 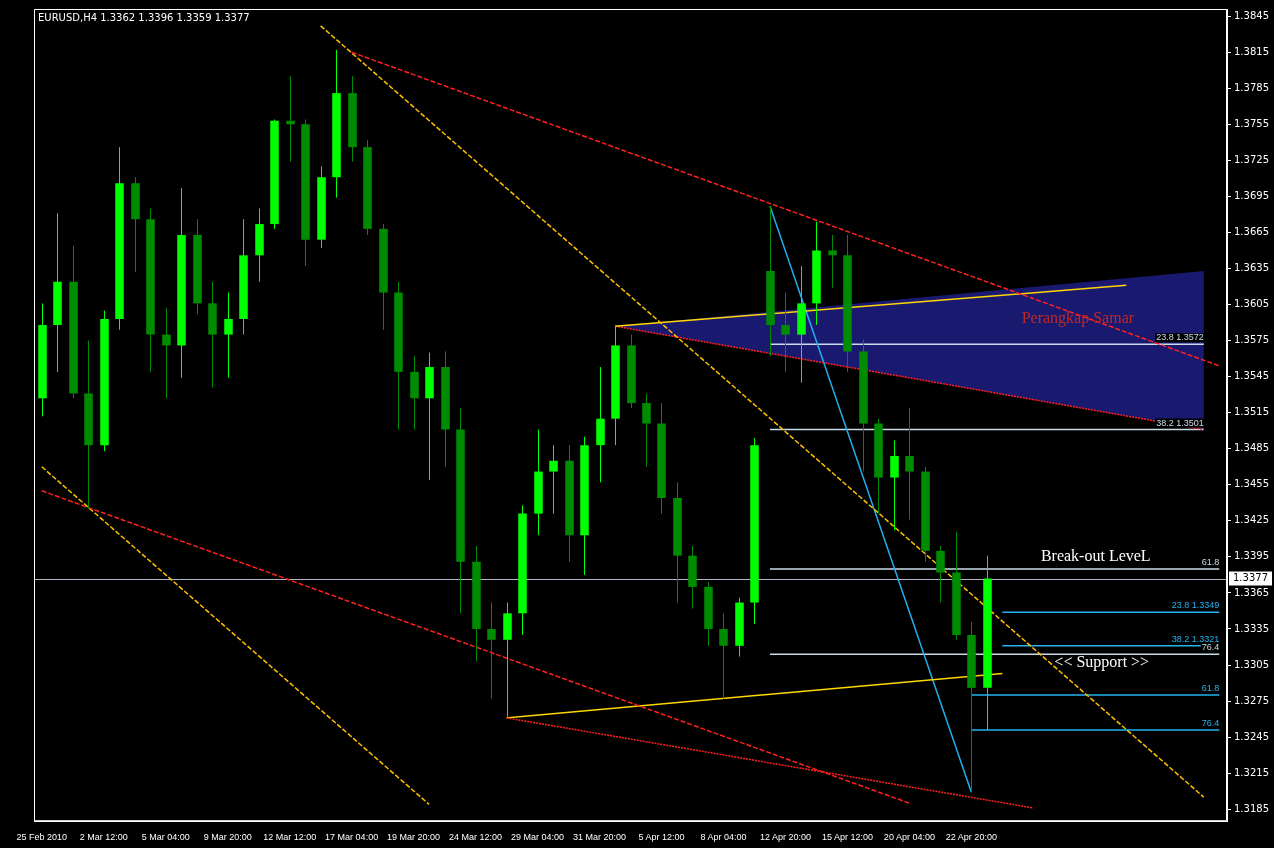 I want to click on x-tick-label: 22 Apr 20:00, so click(x=971, y=837).